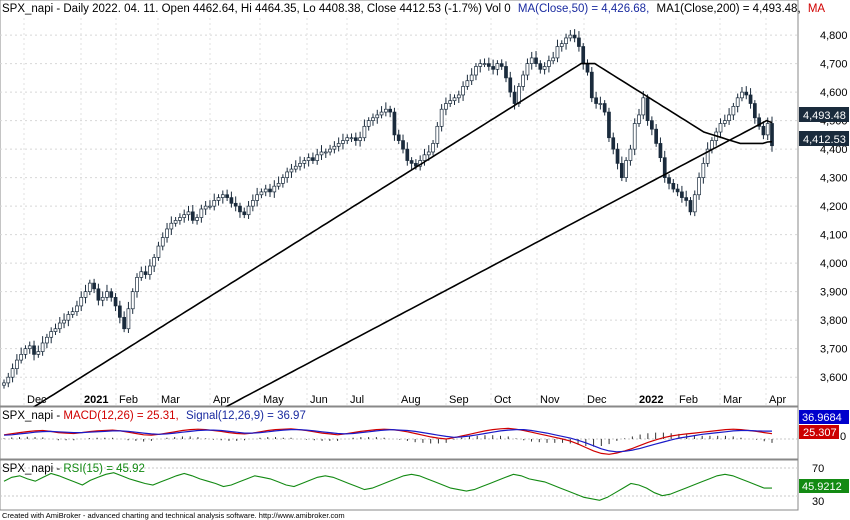 The width and height of the screenshot is (850, 520). Describe the element at coordinates (120, 416) in the screenshot. I see `macd-title-macd: MACD(12,26) = 25.31,` at that location.